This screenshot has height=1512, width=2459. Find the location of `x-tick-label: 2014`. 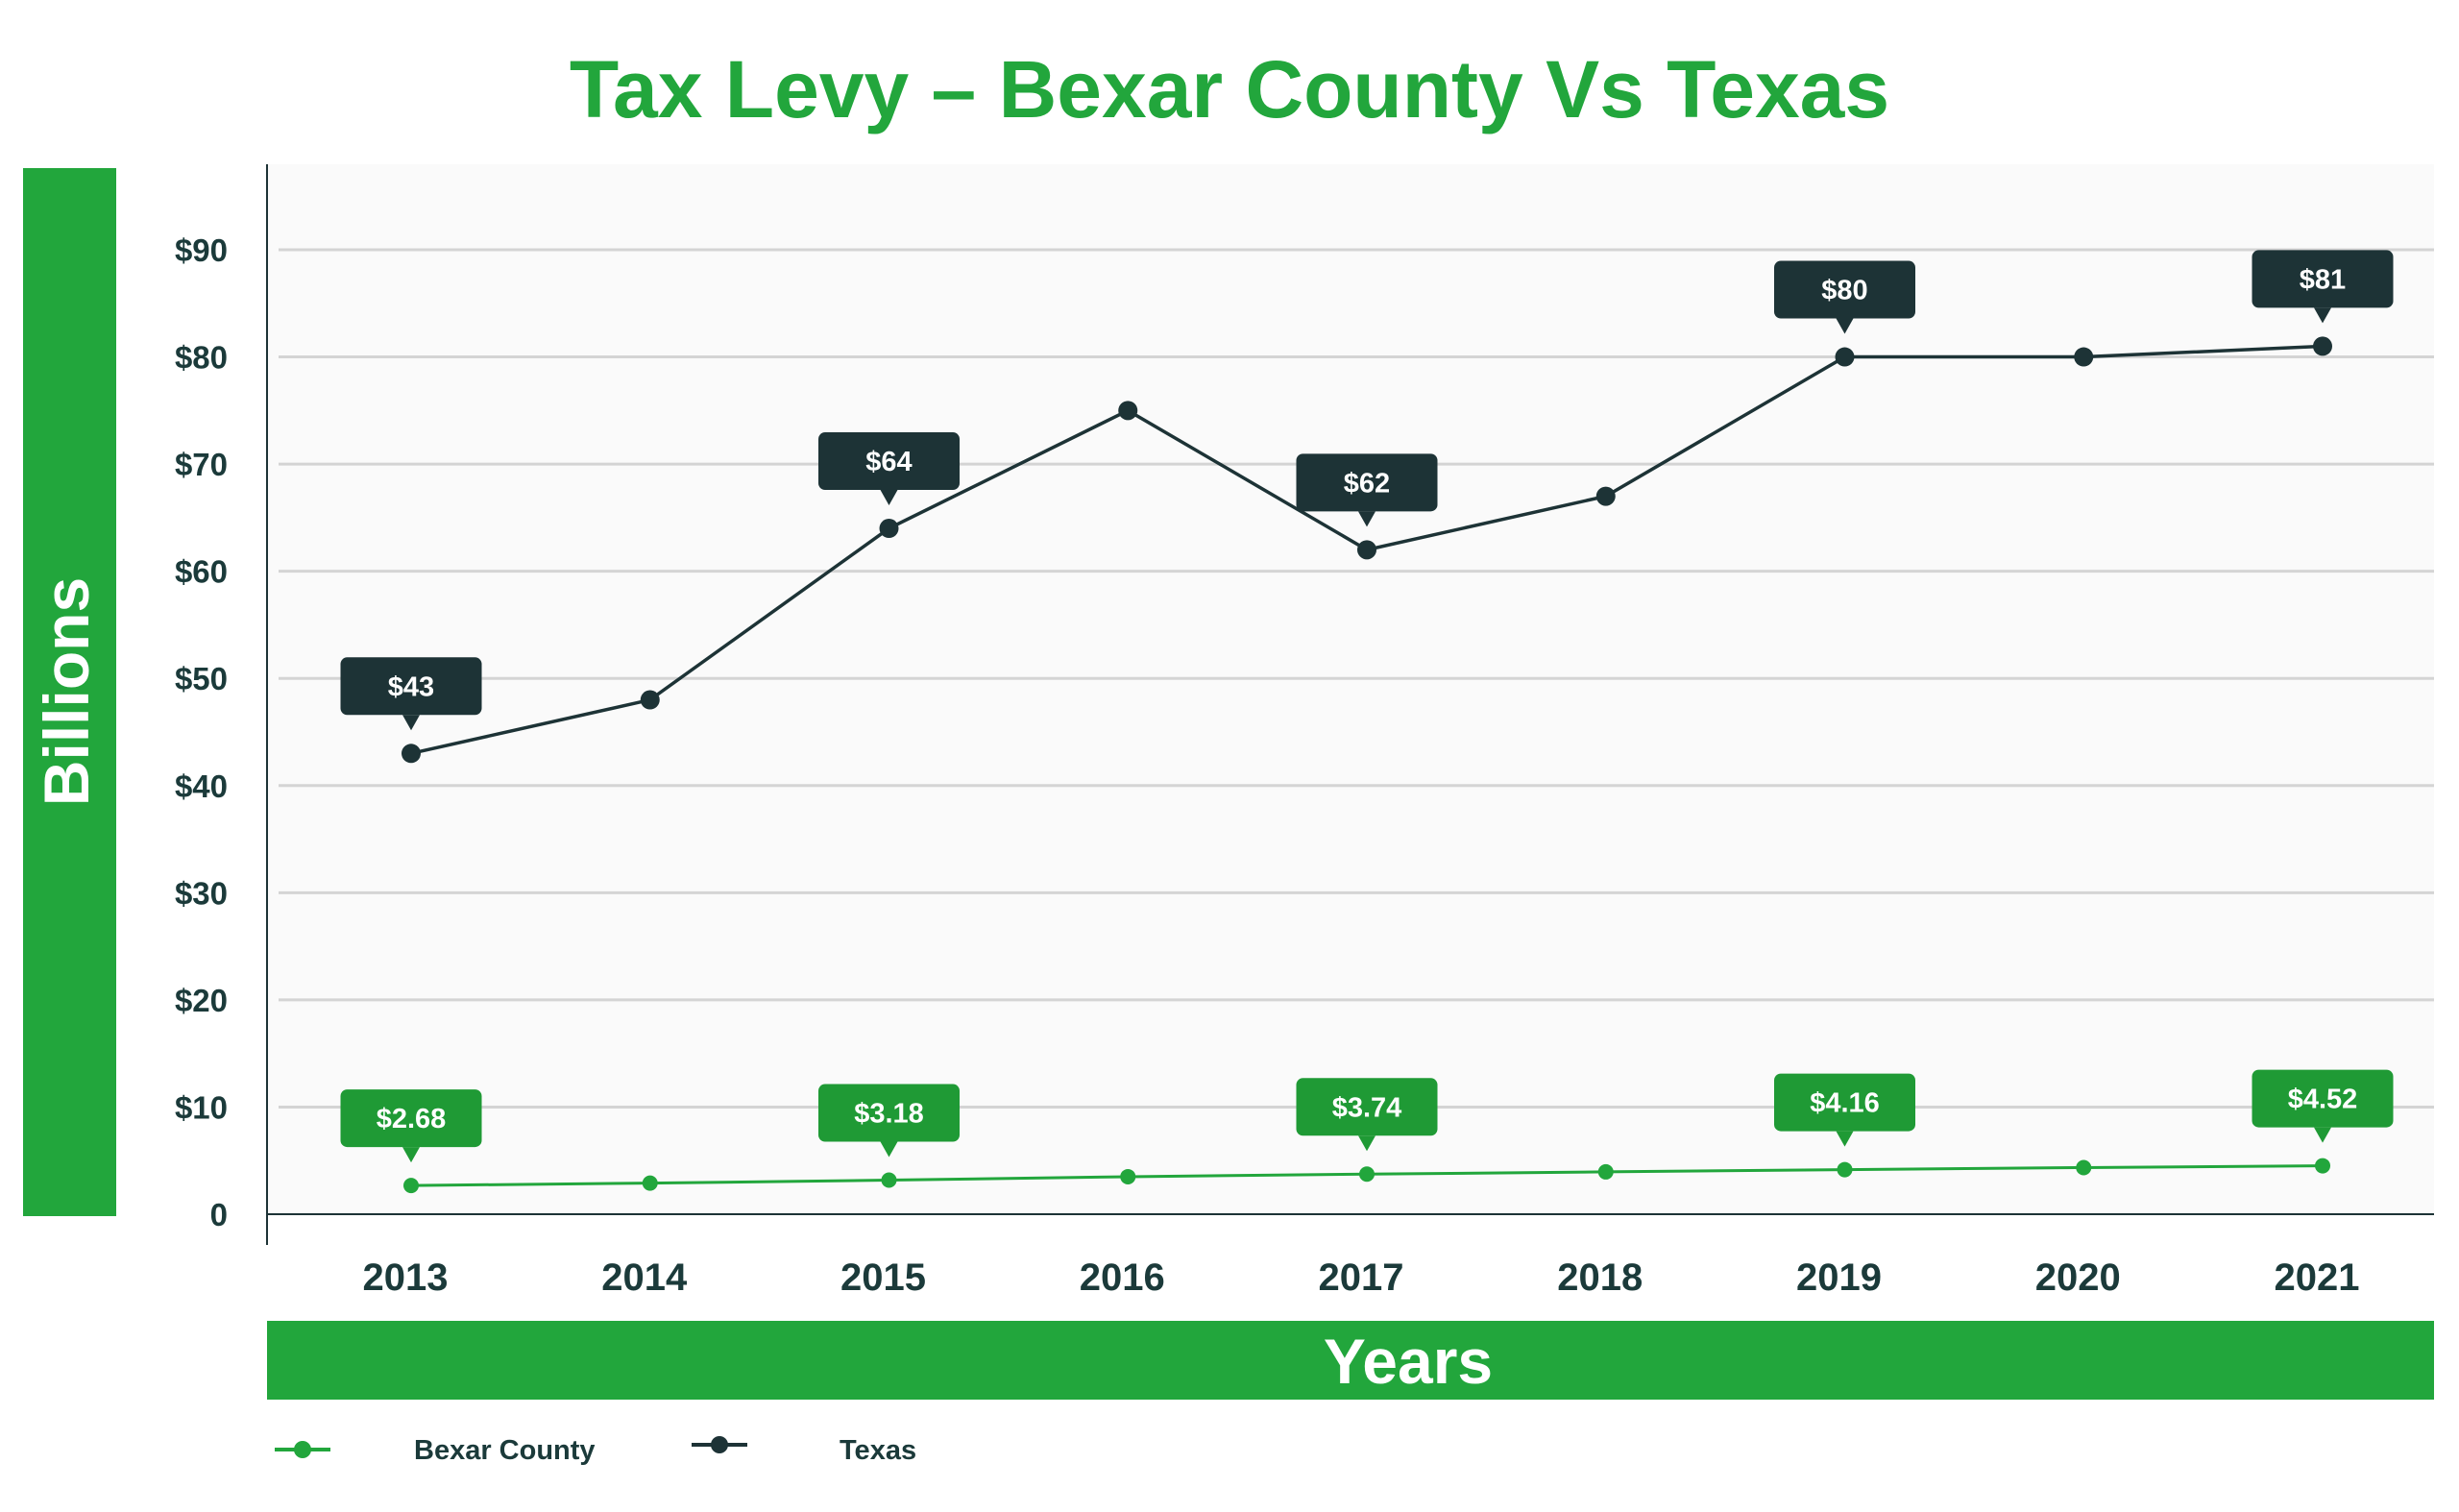

x-tick-label: 2014 is located at coordinates (644, 1277).